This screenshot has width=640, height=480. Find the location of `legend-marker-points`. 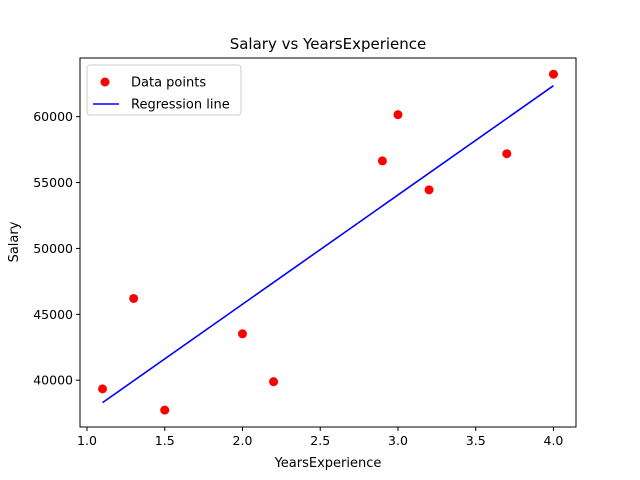

legend-marker-points is located at coordinates (105, 82).